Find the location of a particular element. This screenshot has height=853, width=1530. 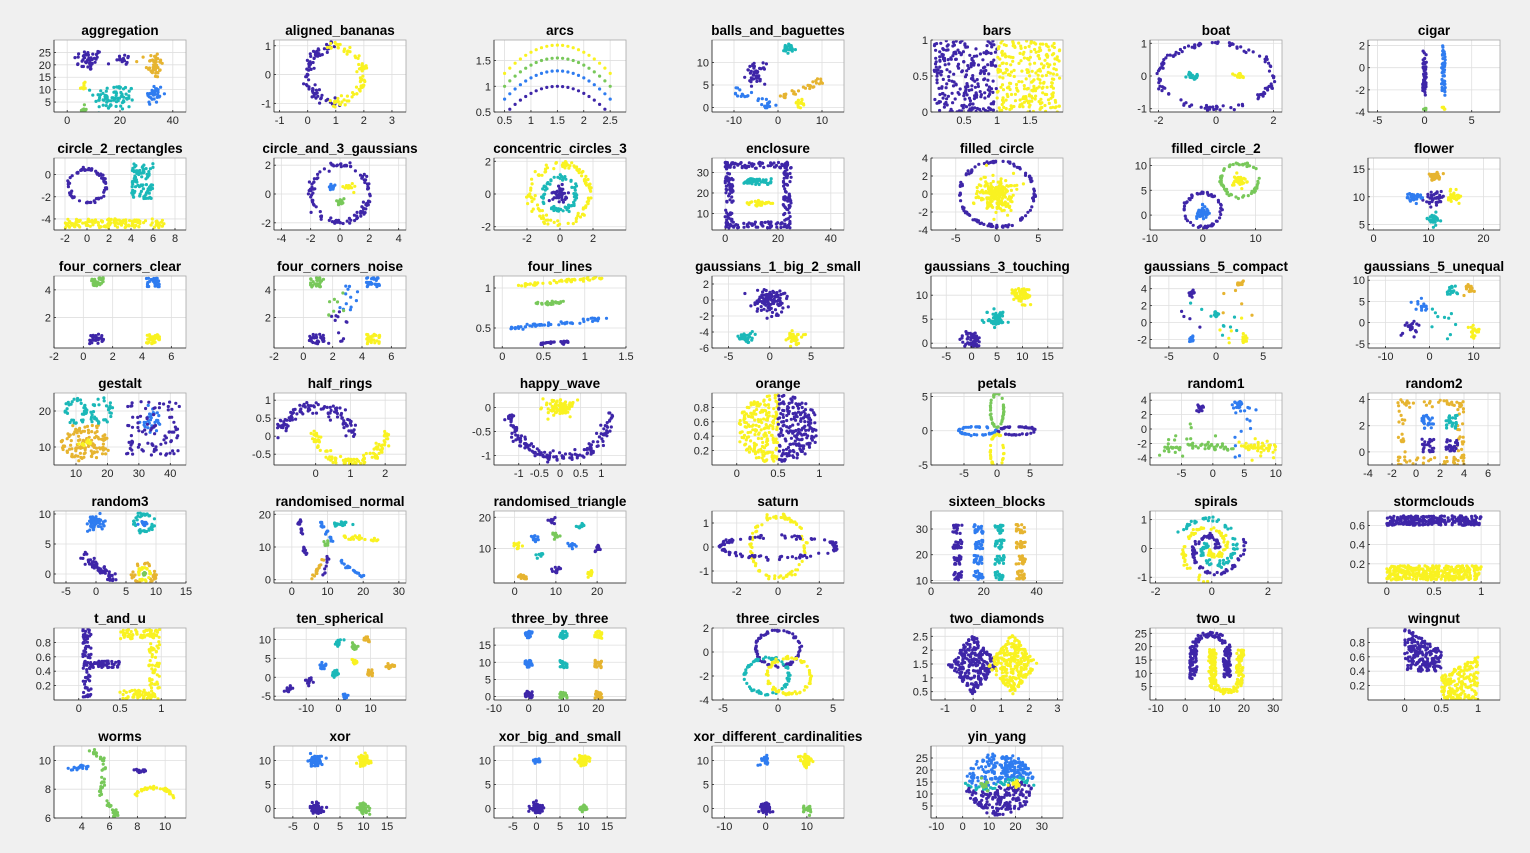

x-tick-label: 10 is located at coordinates (1255, 239).